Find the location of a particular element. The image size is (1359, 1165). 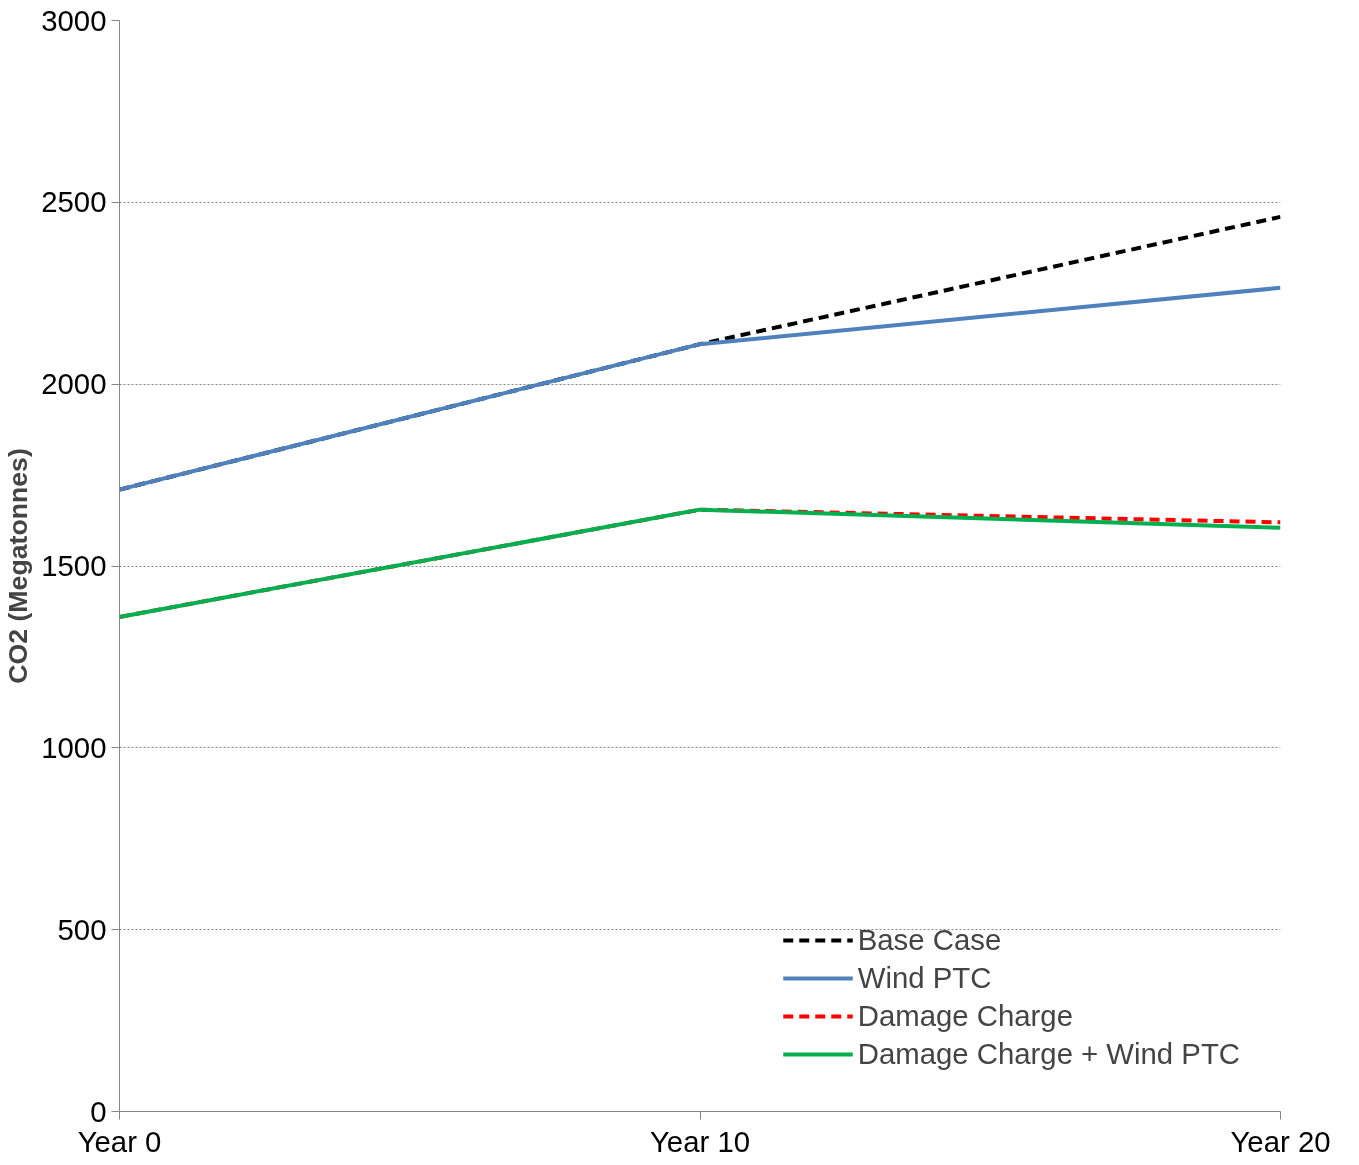

y-tick-label: 2500 is located at coordinates (74, 202).